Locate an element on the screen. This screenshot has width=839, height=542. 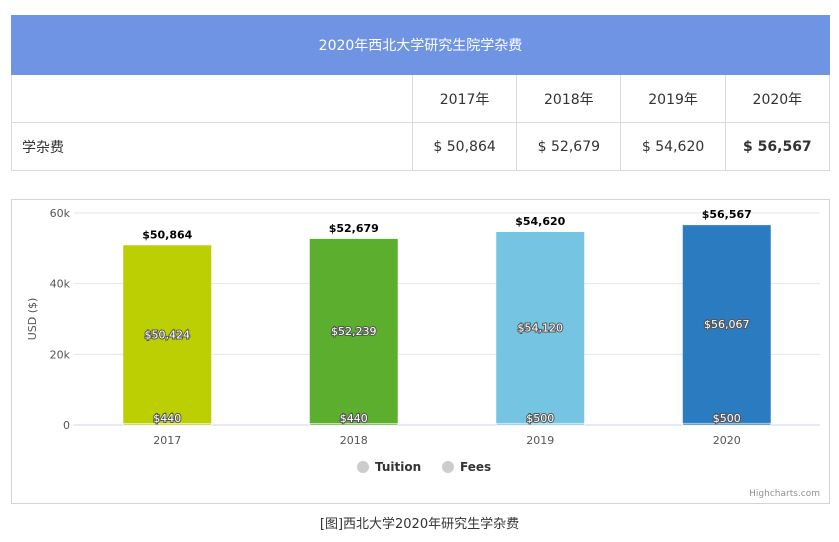
table-header-row: 2017年 2018年 2019年 2020年 is located at coordinates (421, 98).